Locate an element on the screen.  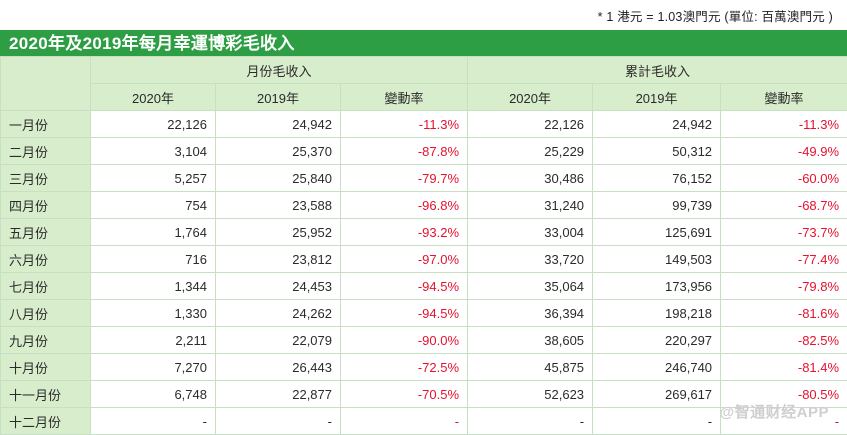
cell-monthly-2020: 716 is located at coordinates (153, 259).